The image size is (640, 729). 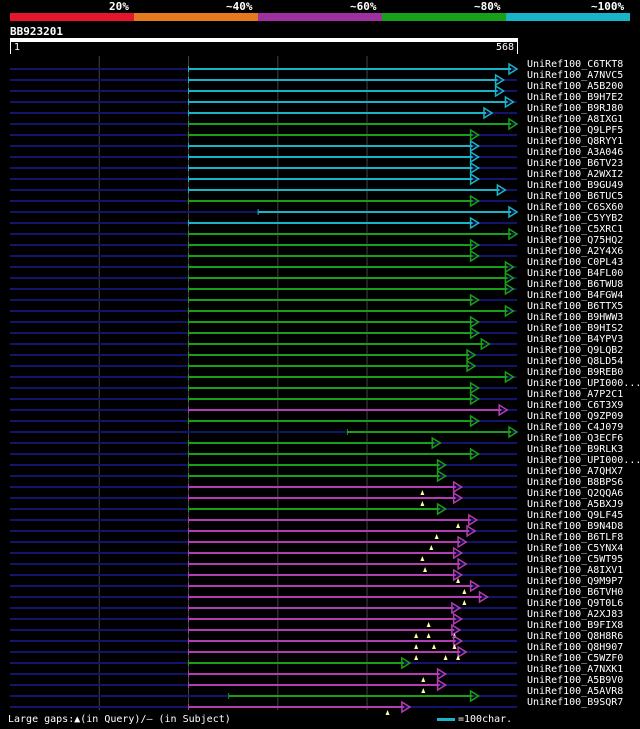 What do you see at coordinates (575, 196) in the screenshot?
I see `hit-label: UniRef100_B6TUC5` at bounding box center [575, 196].